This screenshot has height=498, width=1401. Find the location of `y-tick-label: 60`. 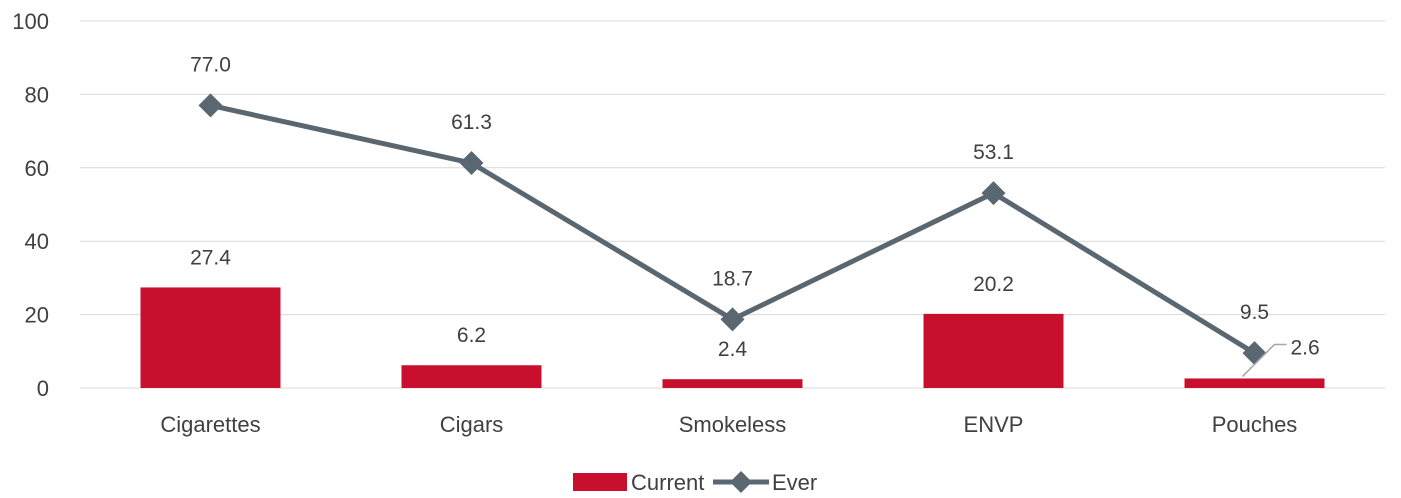

y-tick-label: 60 is located at coordinates (37, 168).